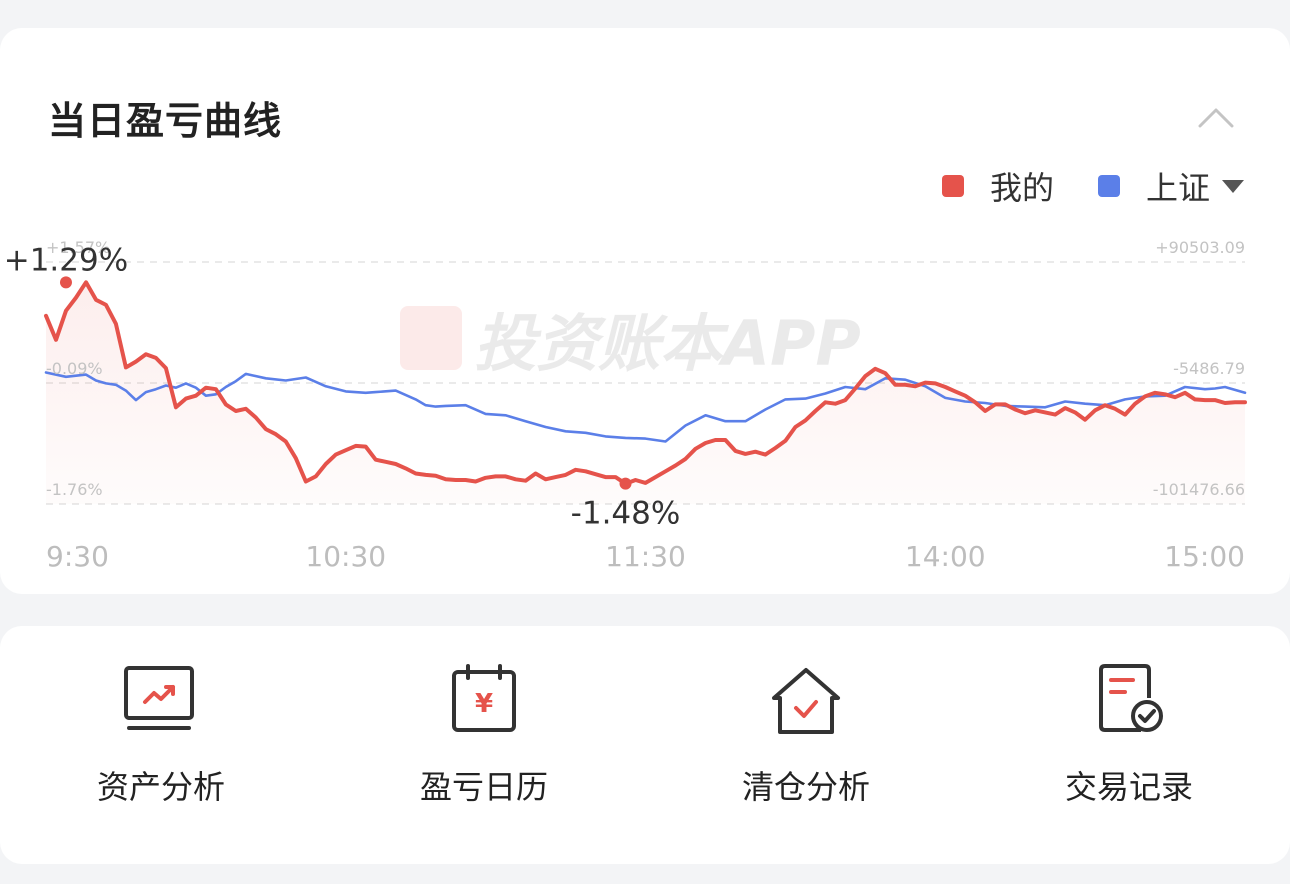 This screenshot has height=884, width=1290. What do you see at coordinates (65, 282) in the screenshot?
I see `max-point-marker` at bounding box center [65, 282].